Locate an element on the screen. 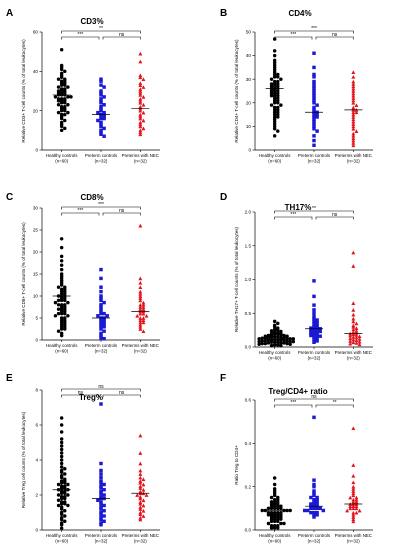  significance-label: ns is located at coordinates (335, 215).